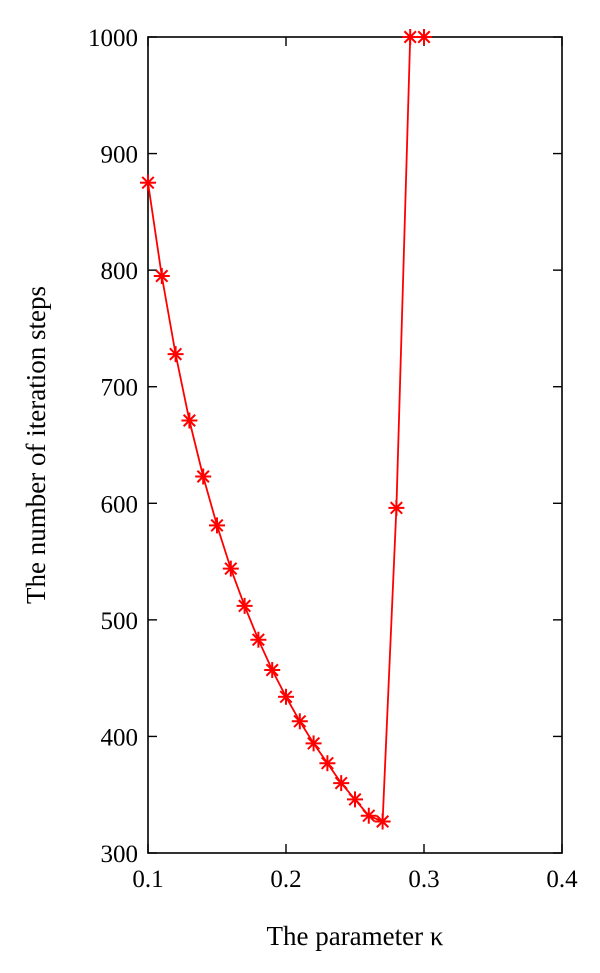 The image size is (600, 973). What do you see at coordinates (120, 155) in the screenshot?
I see `y-tick-label: 900` at bounding box center [120, 155].